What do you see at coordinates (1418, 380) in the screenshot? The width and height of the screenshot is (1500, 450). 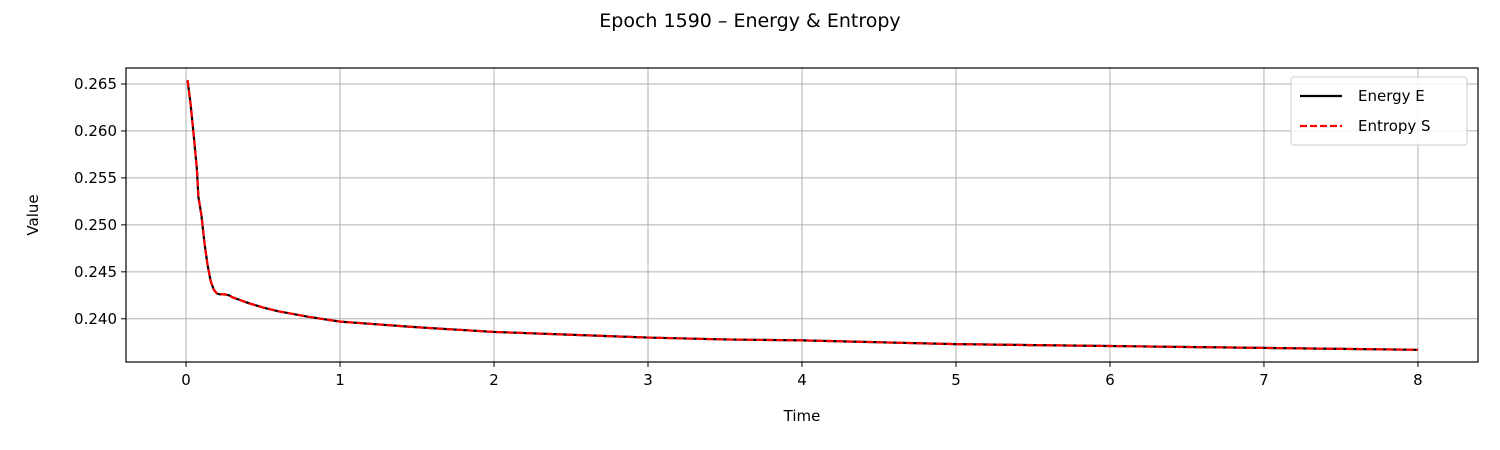 I see `x-tick-label: 8` at bounding box center [1418, 380].